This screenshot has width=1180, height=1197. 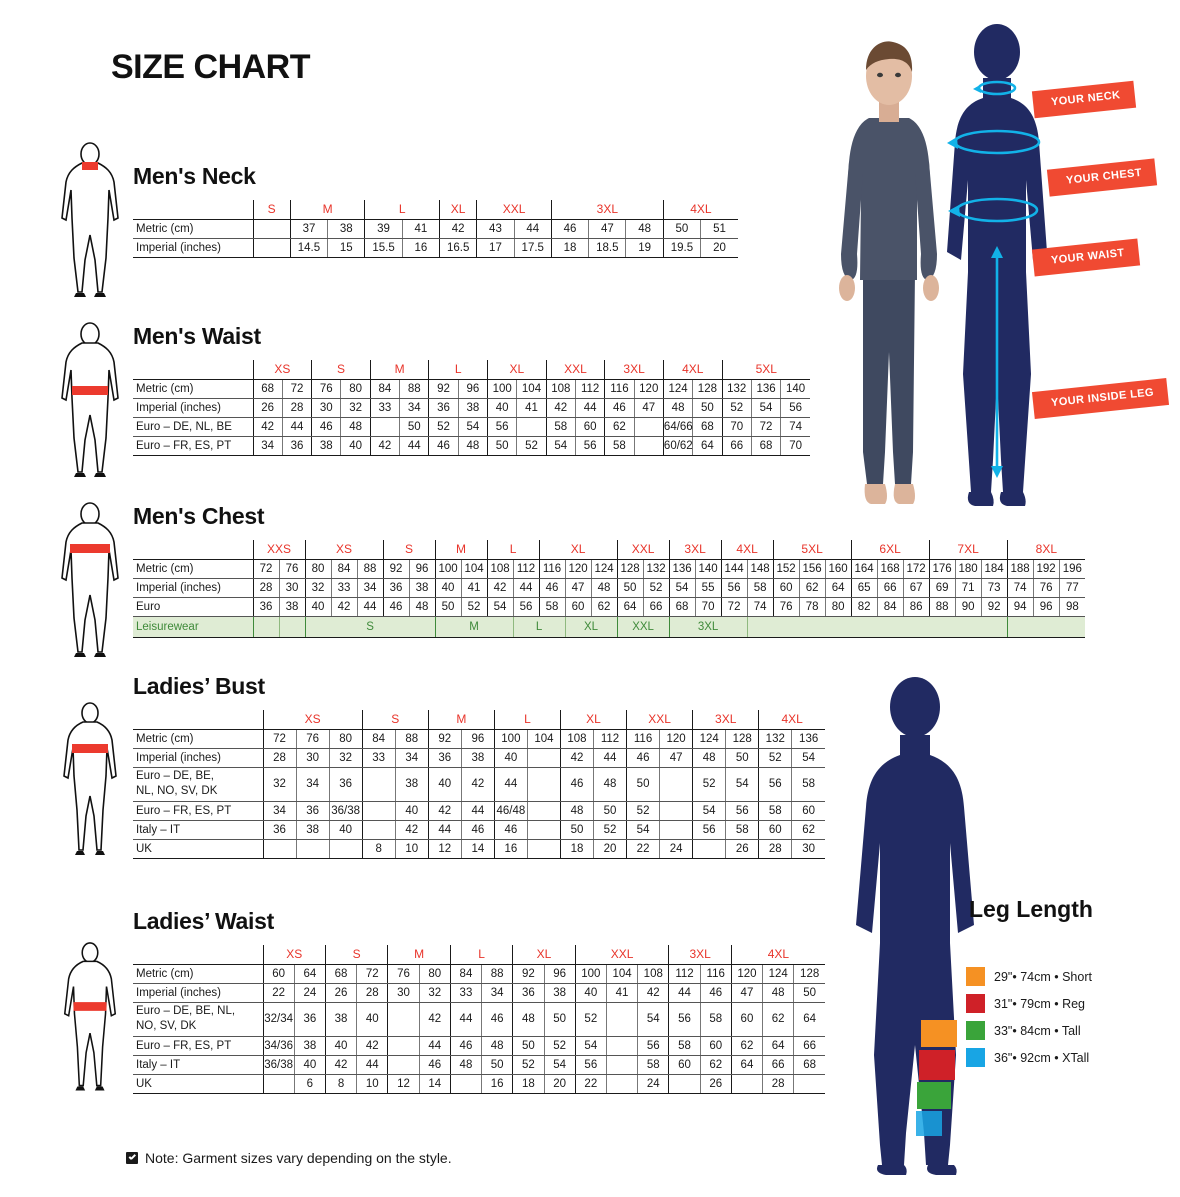 I want to click on data-cell: 64, so click(x=809, y=1019).